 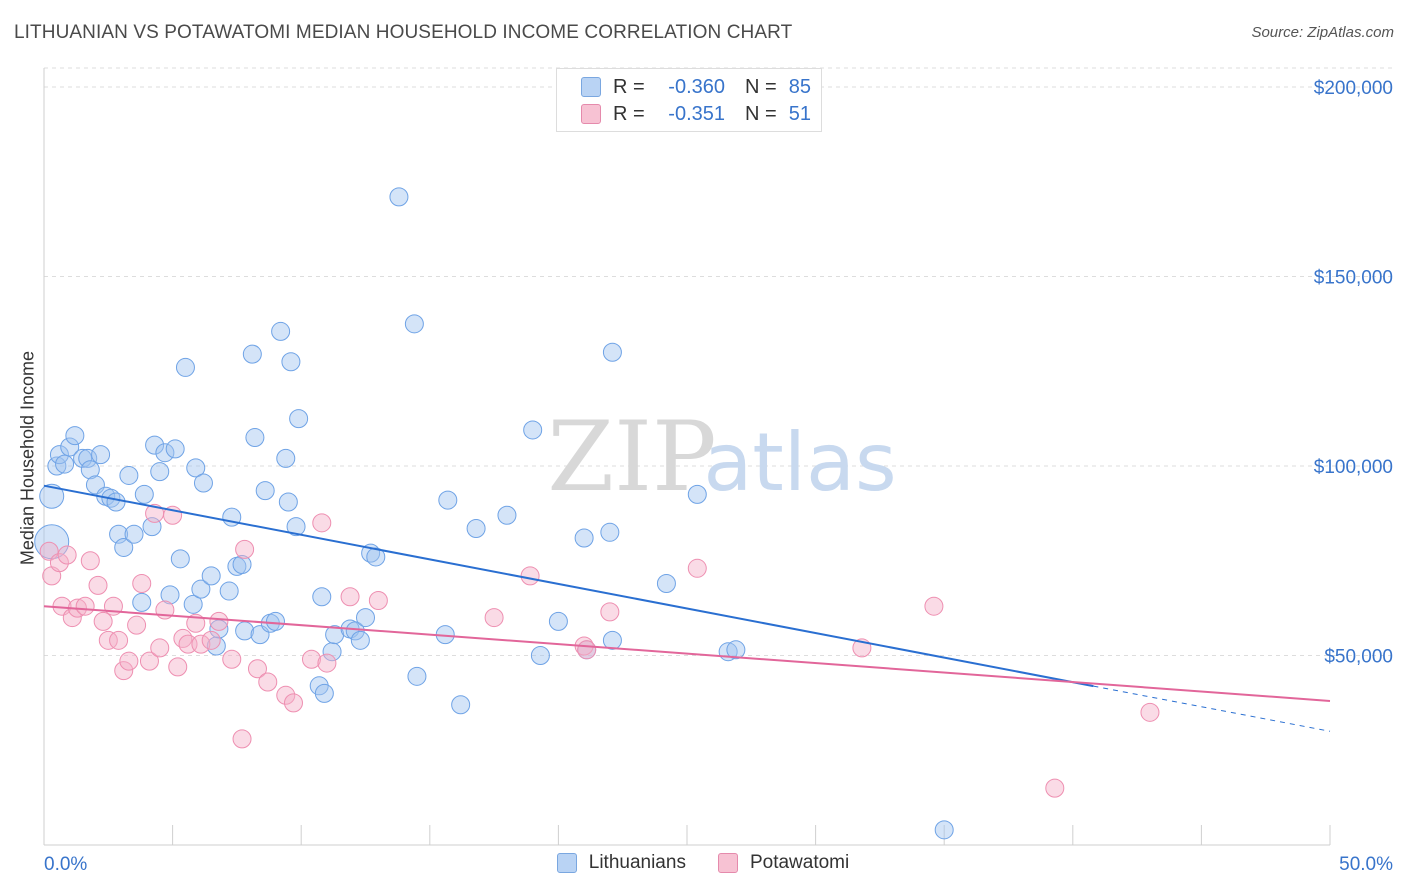 What do you see at coordinates (727, 863) in the screenshot?
I see `legend-swatch-potawatomi` at bounding box center [727, 863].